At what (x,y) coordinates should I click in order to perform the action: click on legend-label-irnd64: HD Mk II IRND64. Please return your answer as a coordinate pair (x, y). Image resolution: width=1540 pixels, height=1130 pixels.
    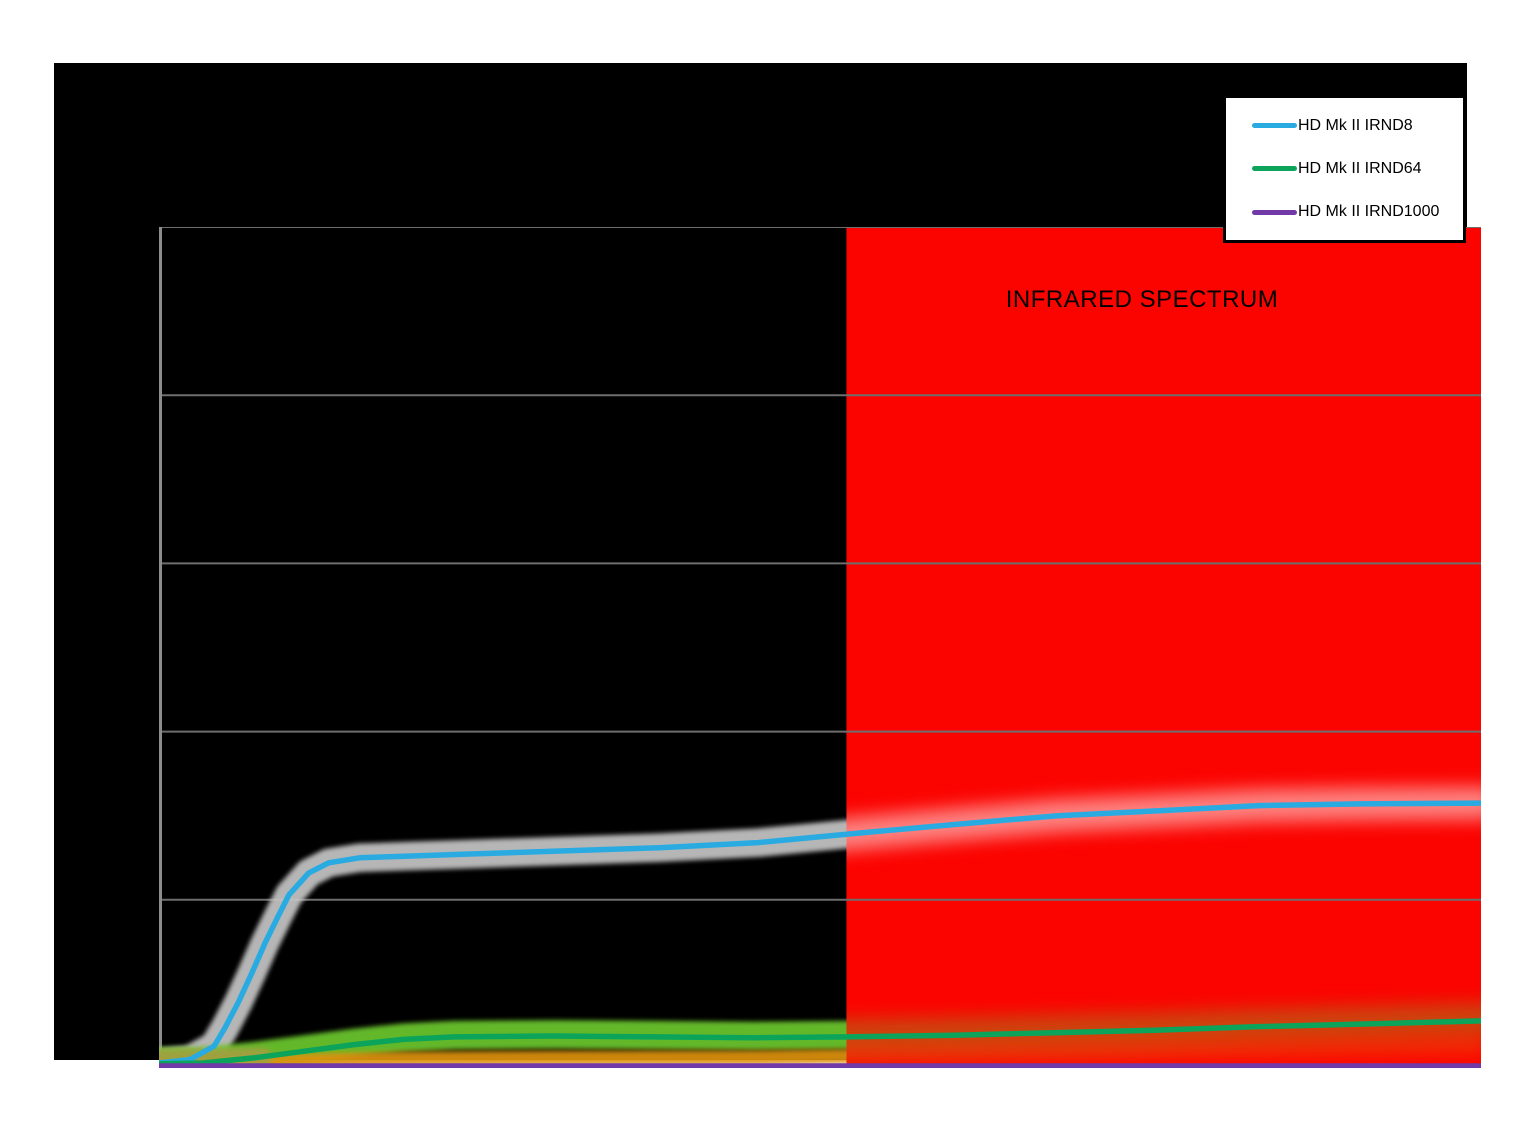
    Looking at the image, I should click on (1360, 168).